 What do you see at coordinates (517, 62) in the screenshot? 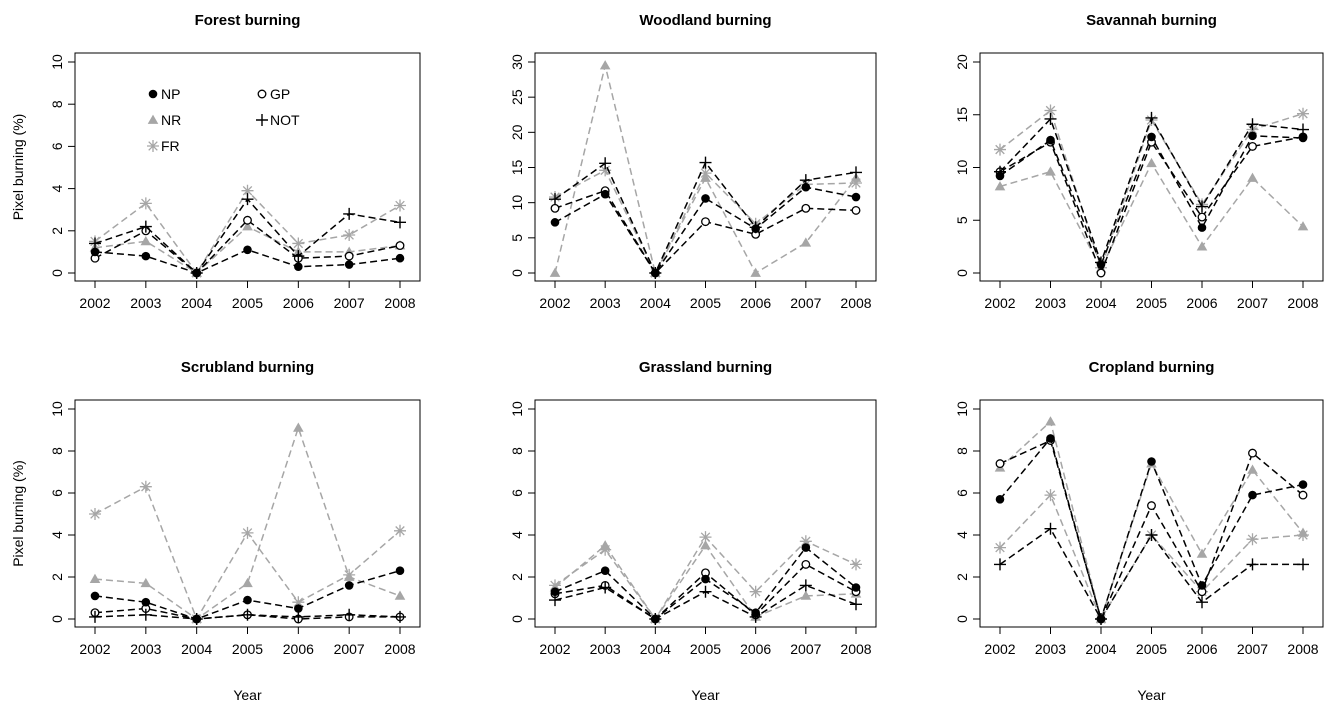
I see `y-tick-label: 30` at bounding box center [517, 62].